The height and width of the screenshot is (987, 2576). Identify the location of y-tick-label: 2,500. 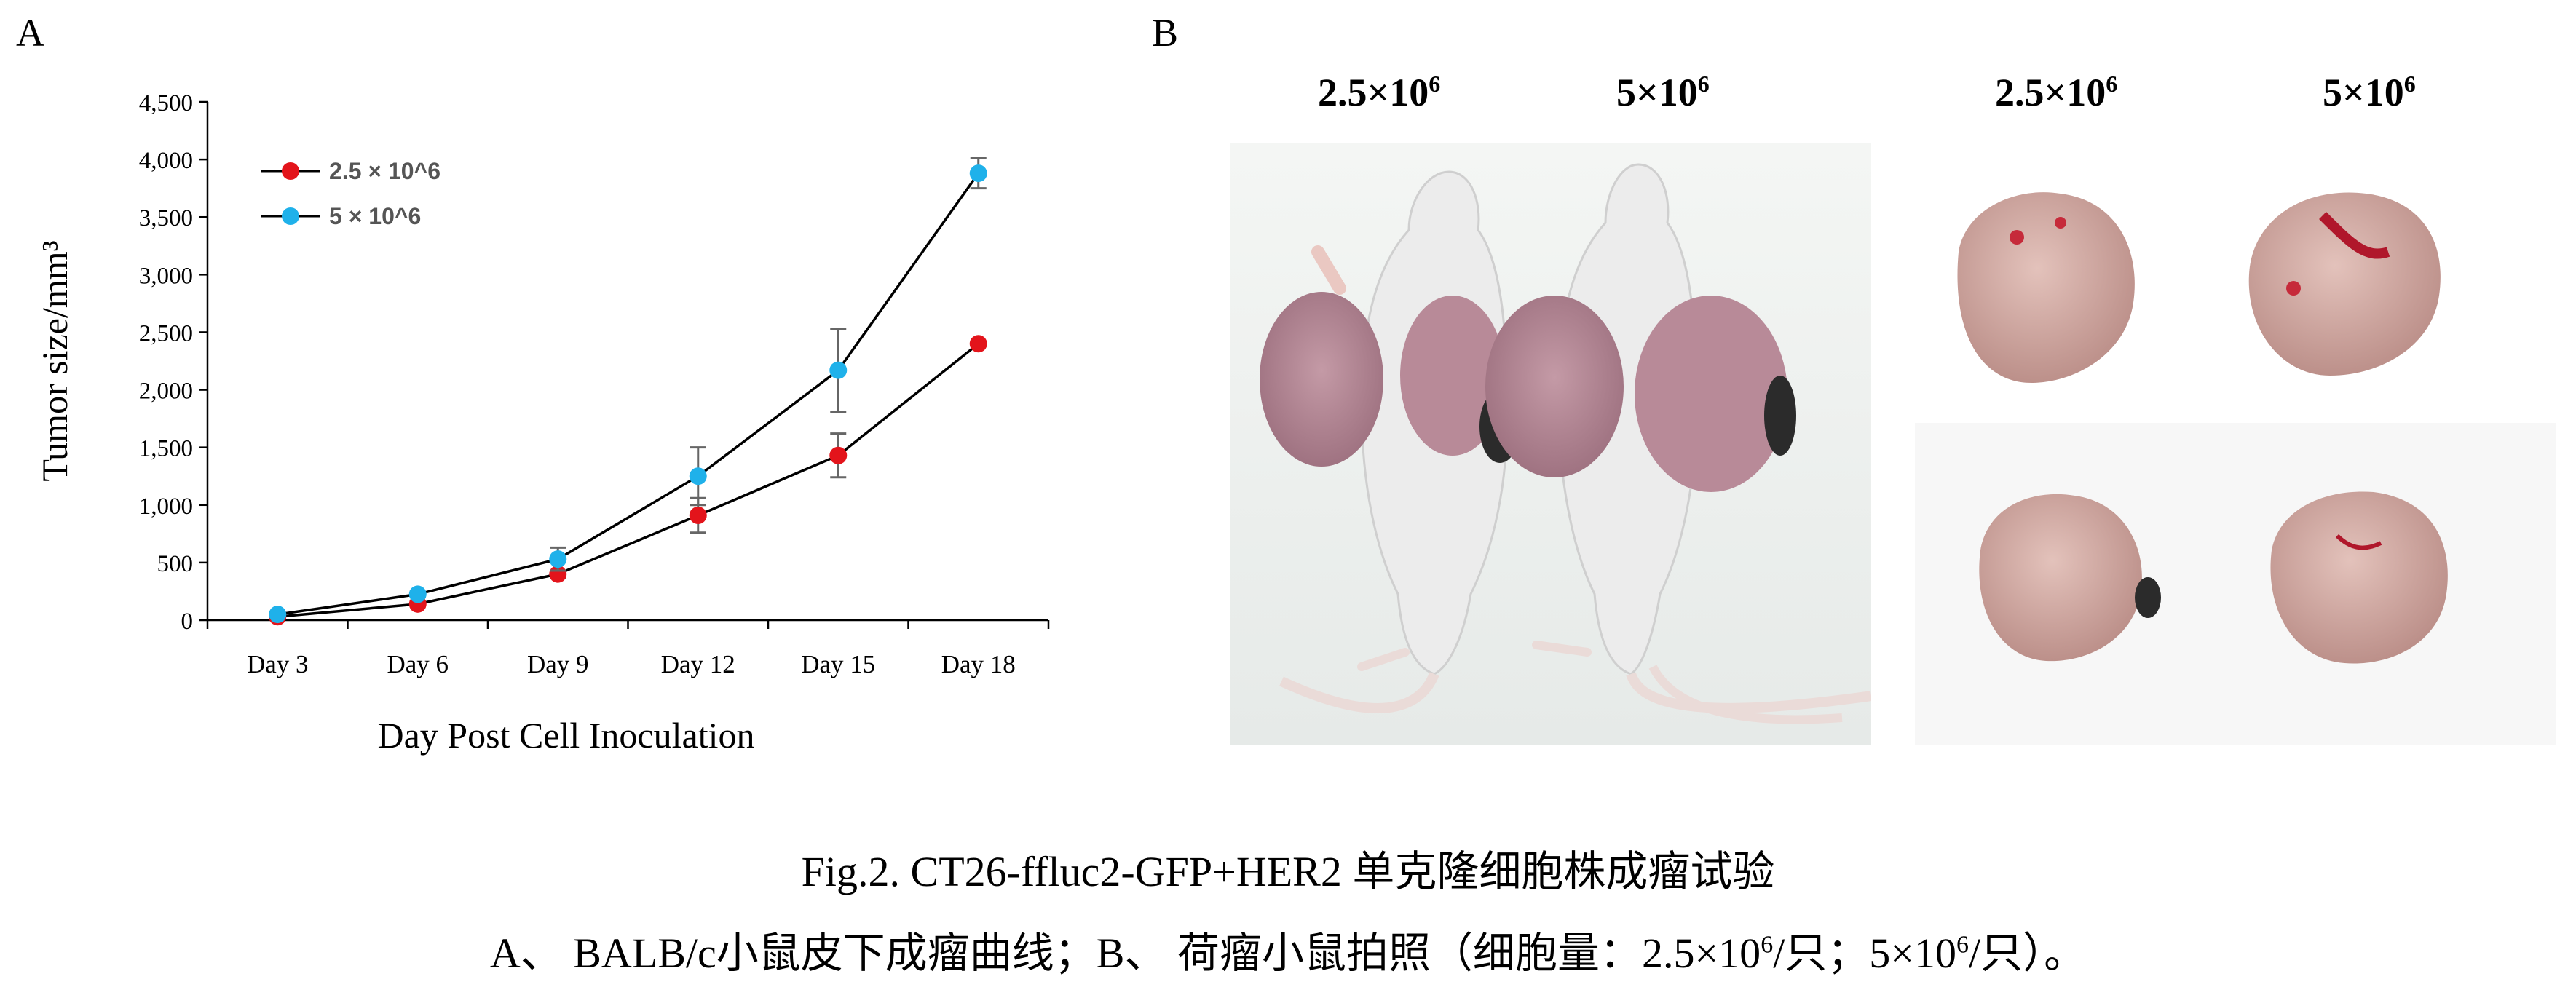
(166, 333).